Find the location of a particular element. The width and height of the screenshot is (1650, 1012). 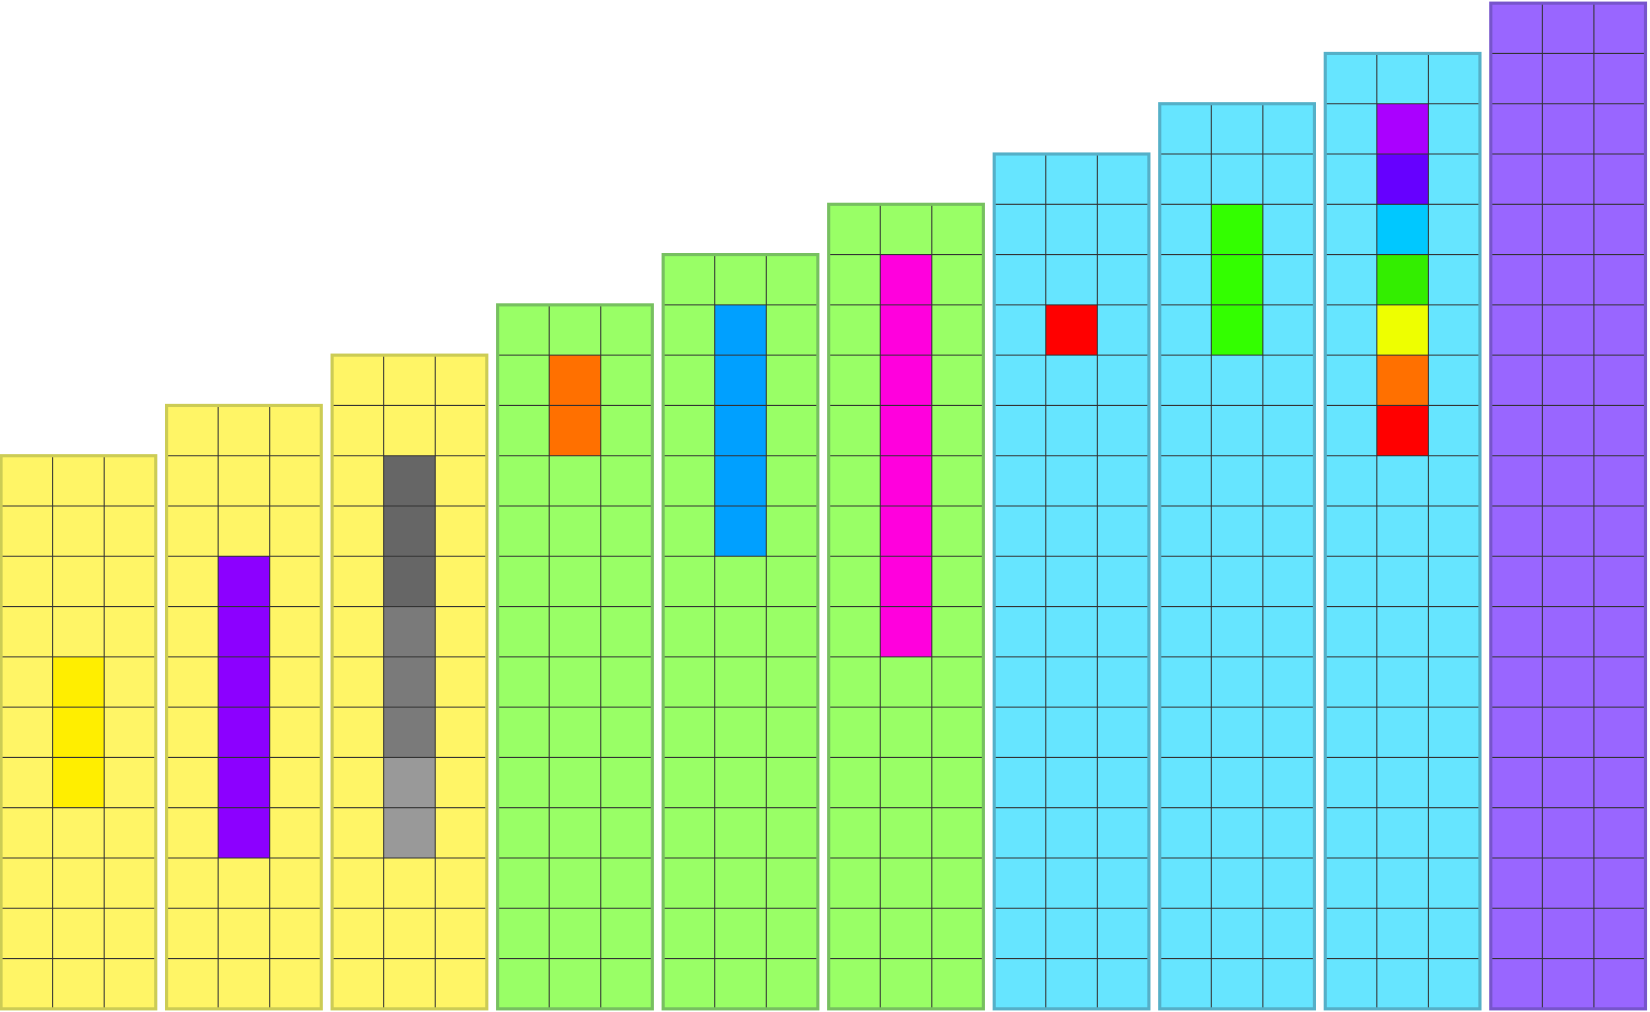

column-body is located at coordinates (1071, 581).